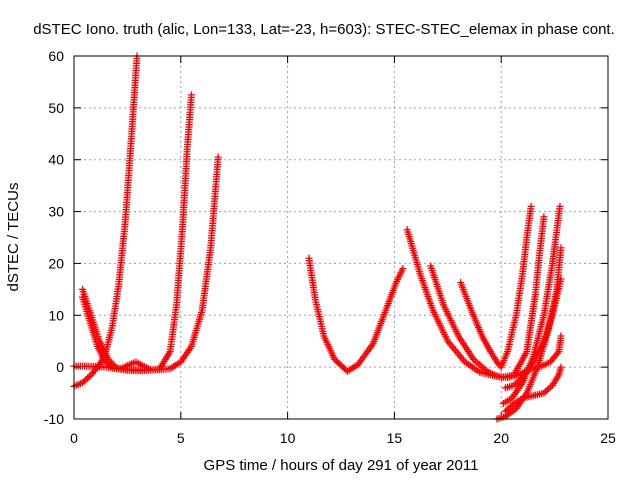 Image resolution: width=640 pixels, height=480 pixels. Describe the element at coordinates (288, 438) in the screenshot. I see `x-tick-label: 10` at that location.